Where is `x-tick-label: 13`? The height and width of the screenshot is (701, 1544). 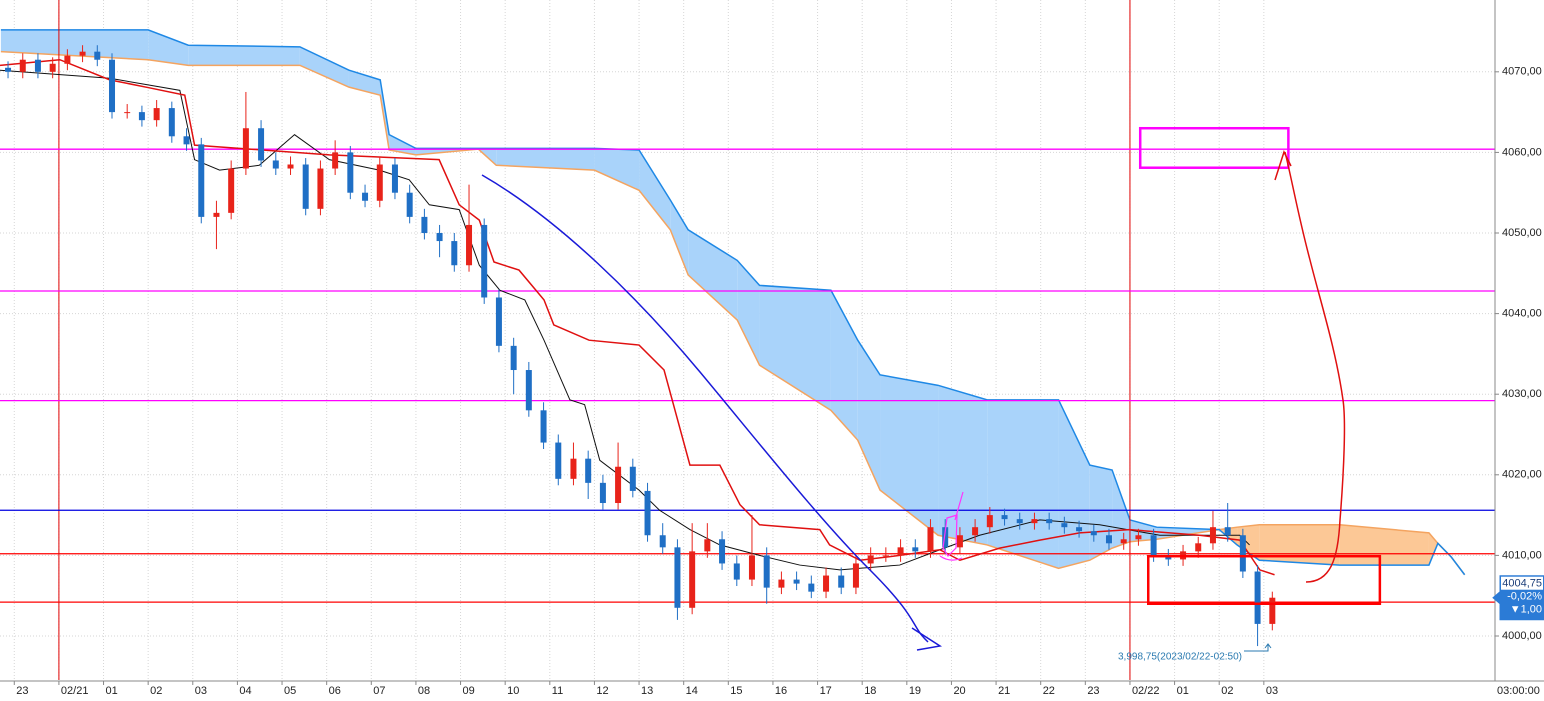 x-tick-label: 13 is located at coordinates (647, 691).